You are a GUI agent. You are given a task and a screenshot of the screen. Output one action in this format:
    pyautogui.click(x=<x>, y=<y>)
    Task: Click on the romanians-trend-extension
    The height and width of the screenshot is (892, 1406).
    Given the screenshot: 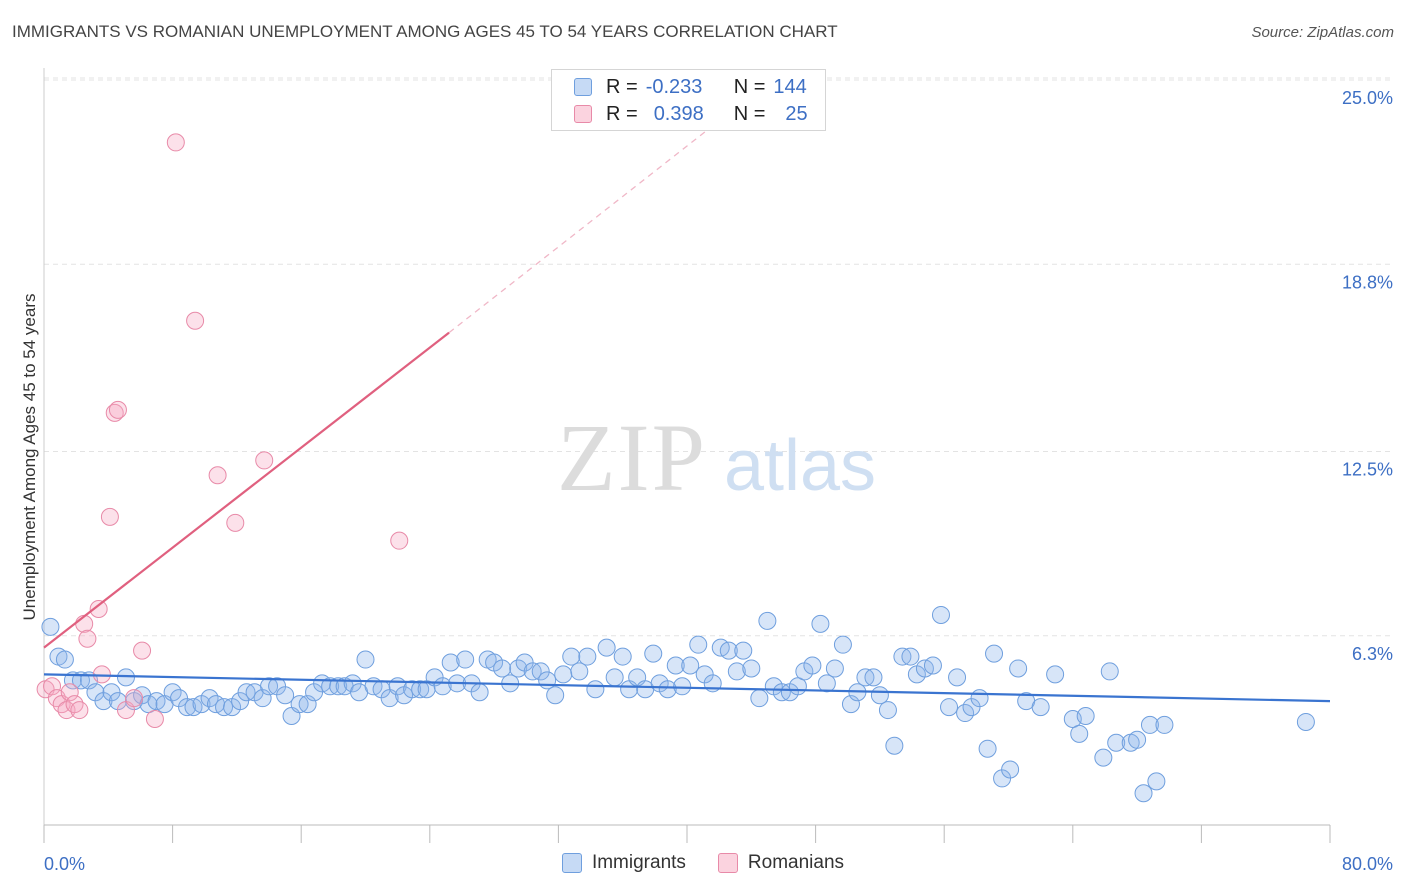 What is the action you would take?
    pyautogui.click(x=608, y=208)
    